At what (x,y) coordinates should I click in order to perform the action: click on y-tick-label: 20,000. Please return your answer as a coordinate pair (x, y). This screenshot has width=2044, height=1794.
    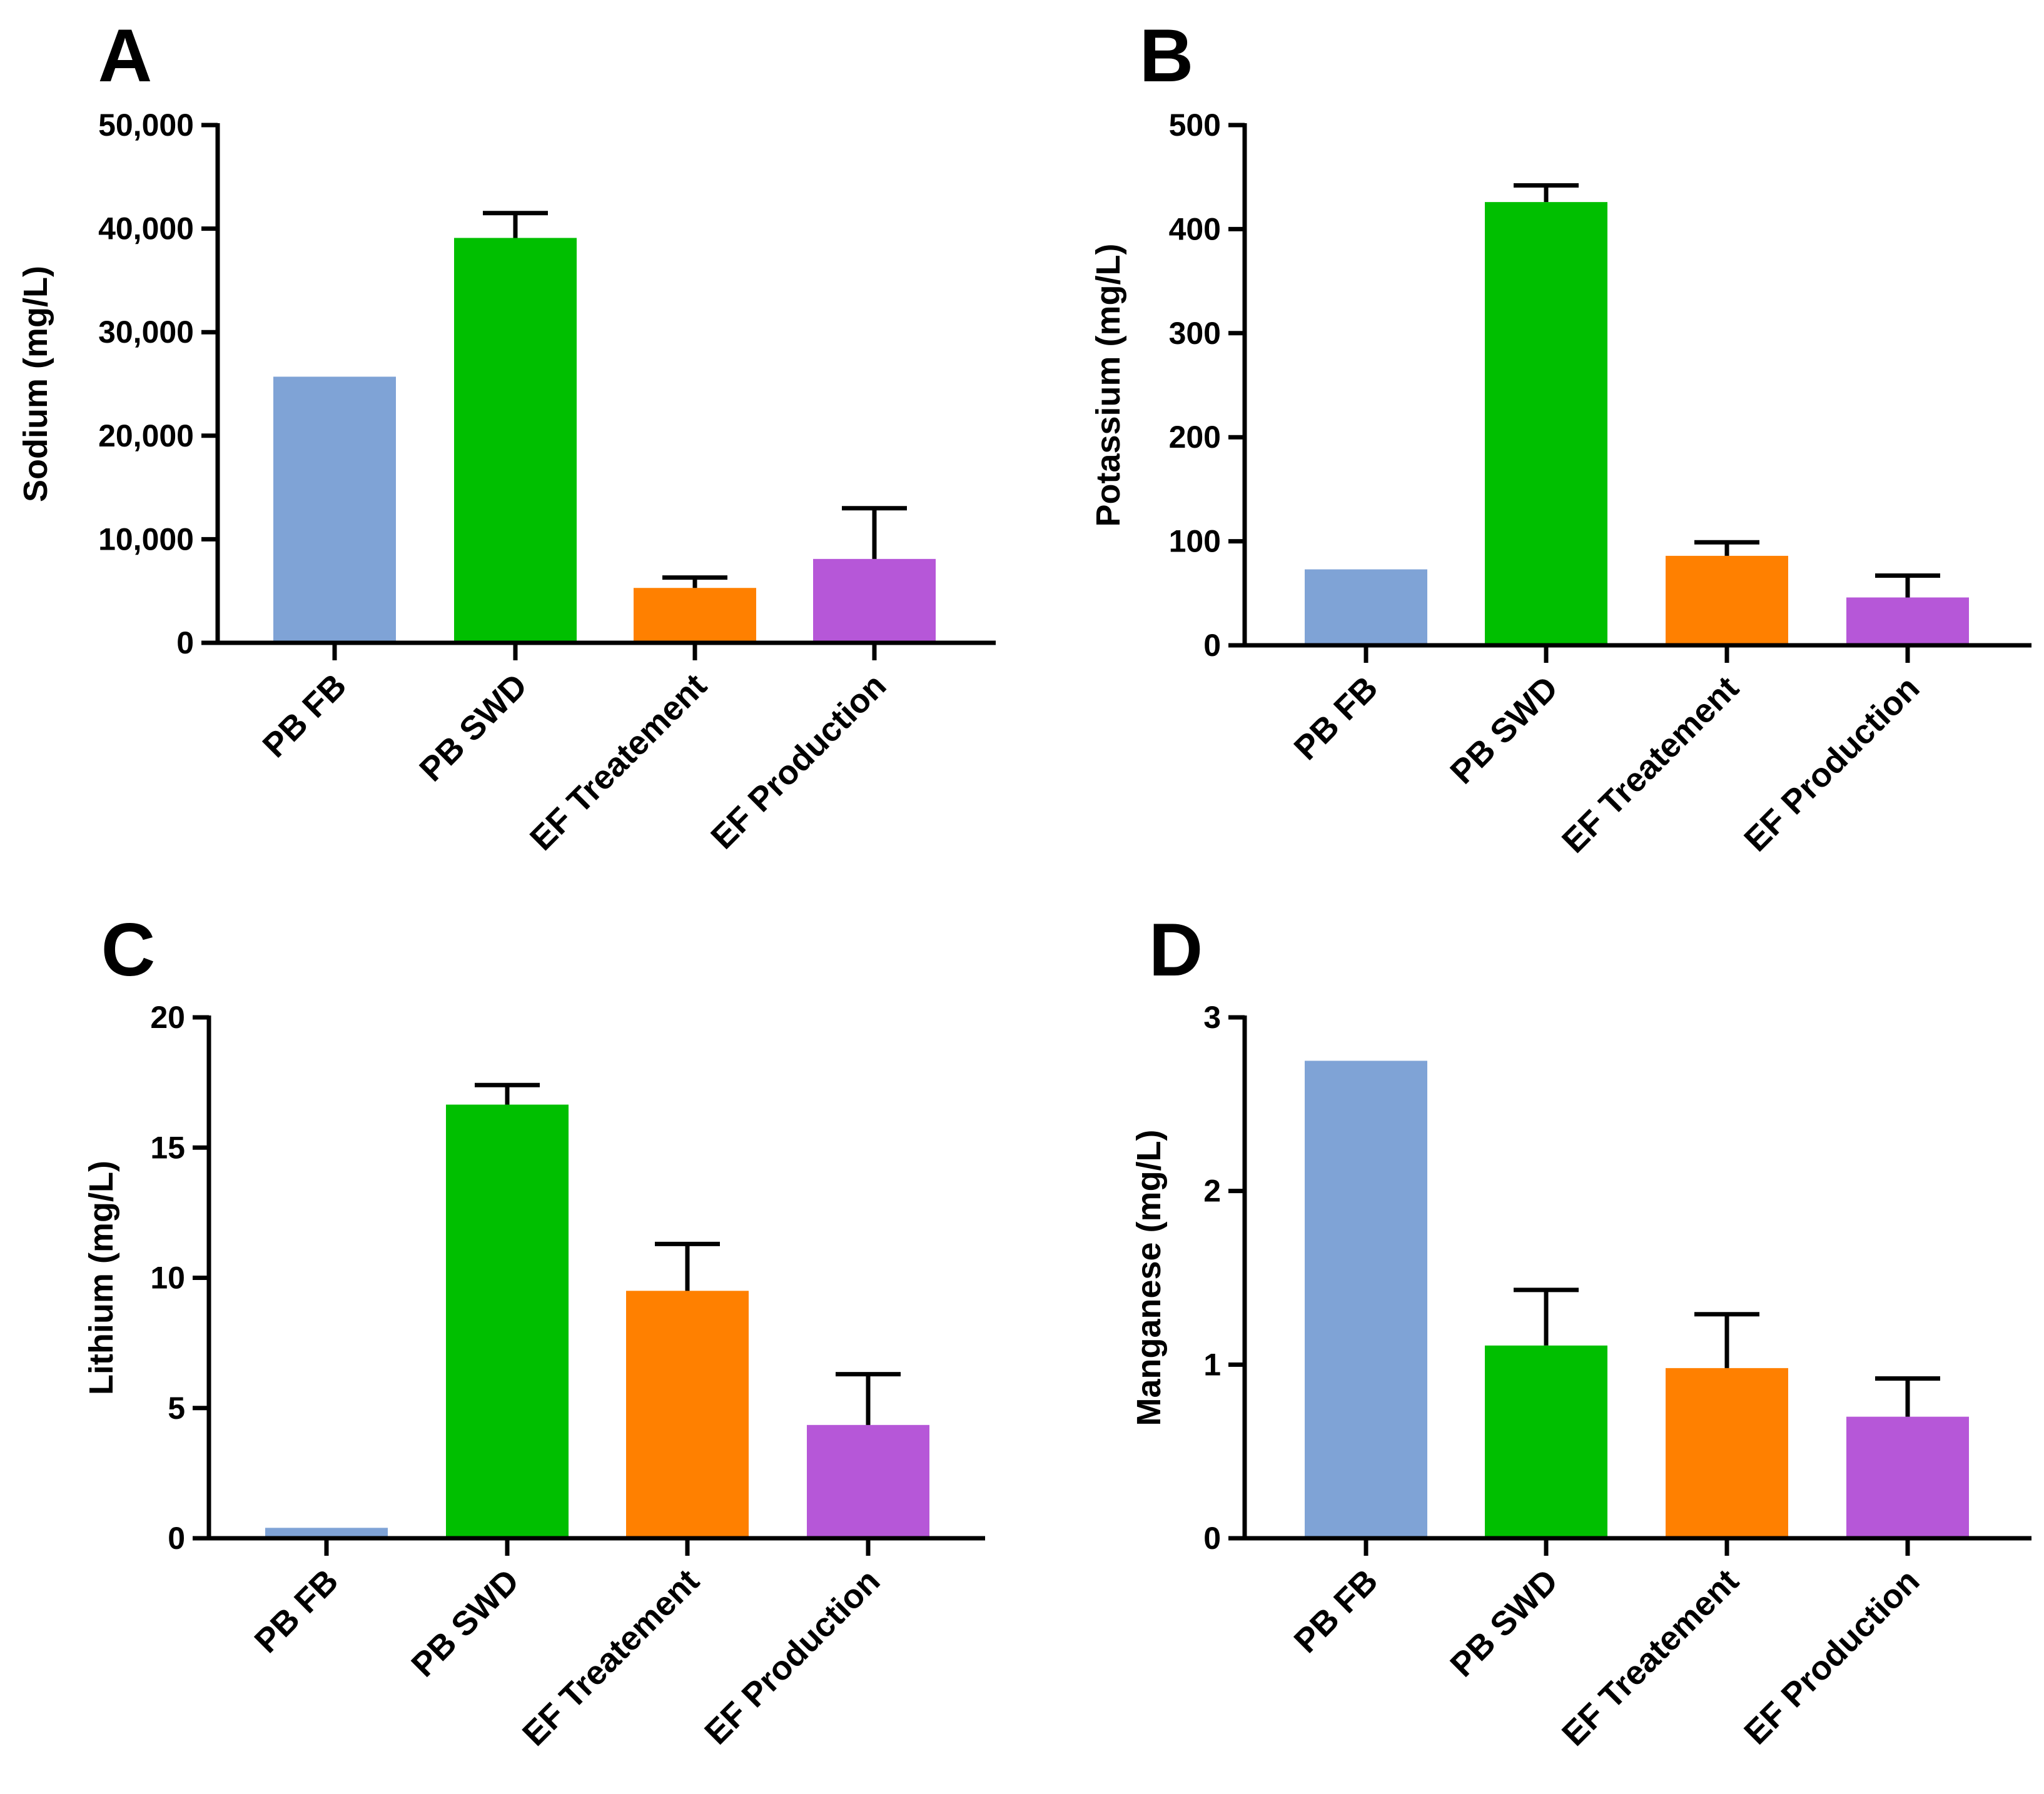
    Looking at the image, I should click on (146, 436).